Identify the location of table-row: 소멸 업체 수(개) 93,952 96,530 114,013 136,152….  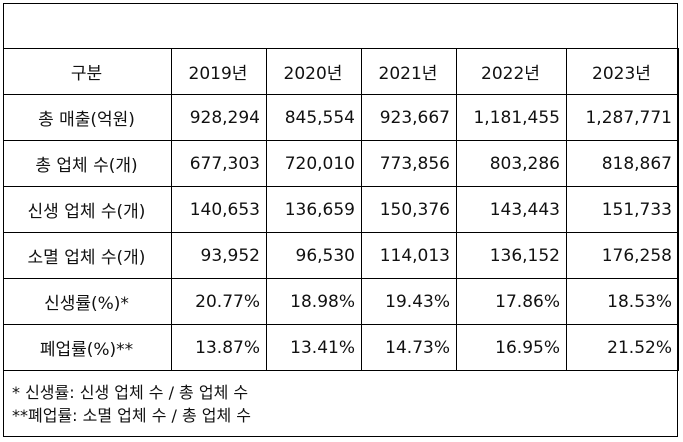
(341, 255).